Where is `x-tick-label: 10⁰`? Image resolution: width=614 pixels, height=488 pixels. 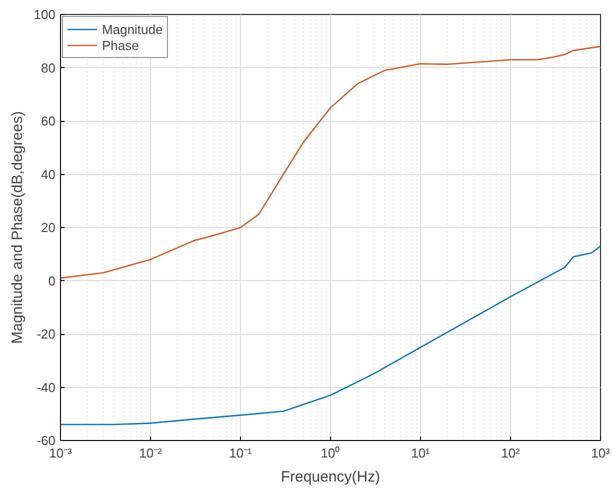
x-tick-label: 10⁰ is located at coordinates (330, 453).